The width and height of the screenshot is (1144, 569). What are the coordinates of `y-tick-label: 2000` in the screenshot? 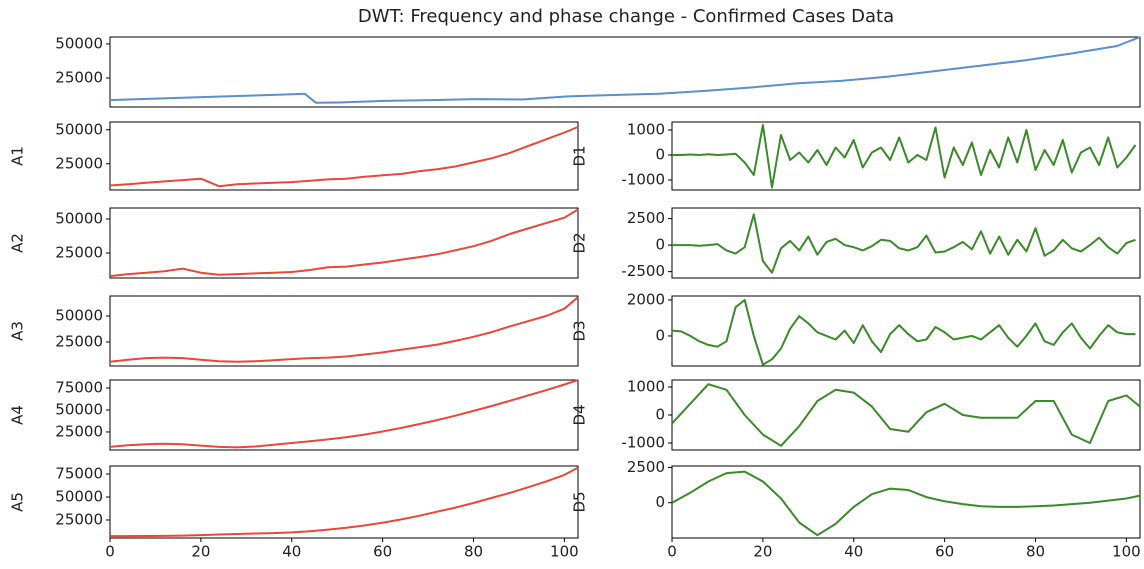 It's located at (646, 299).